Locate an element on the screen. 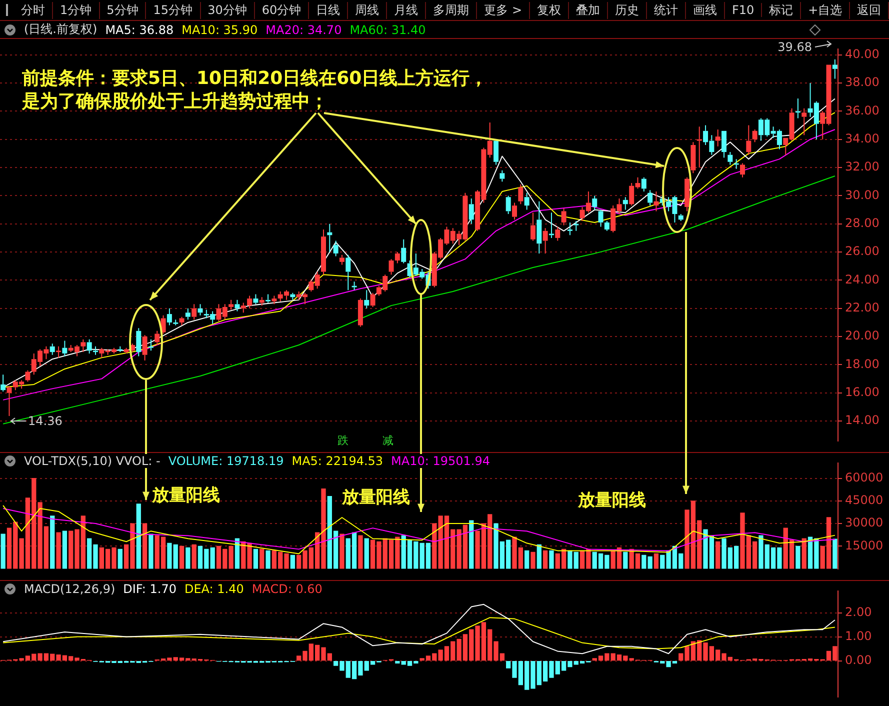 This screenshot has height=706, width=889. text: MA5: 36.88 is located at coordinates (139, 29).